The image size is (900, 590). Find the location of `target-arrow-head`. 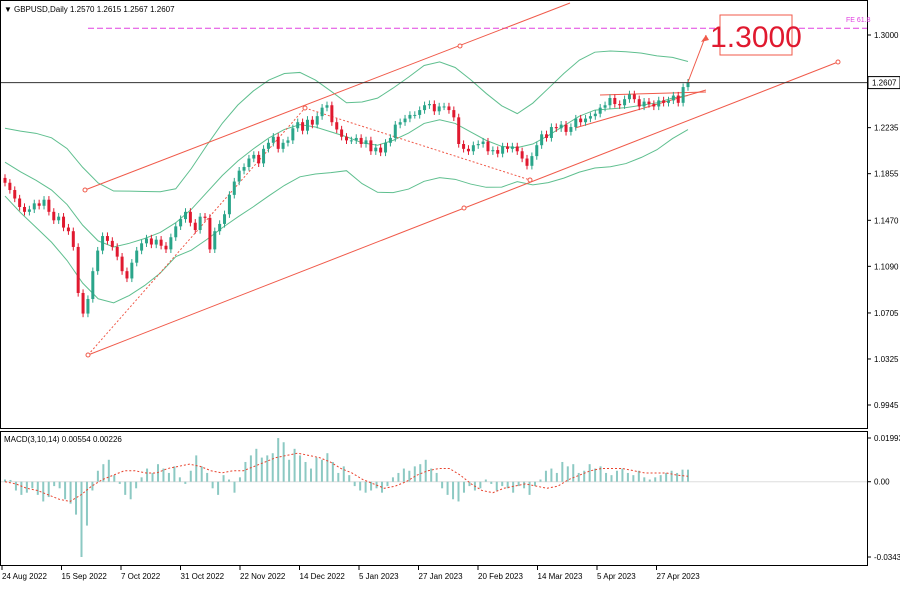

target-arrow-head is located at coordinates (705, 38).